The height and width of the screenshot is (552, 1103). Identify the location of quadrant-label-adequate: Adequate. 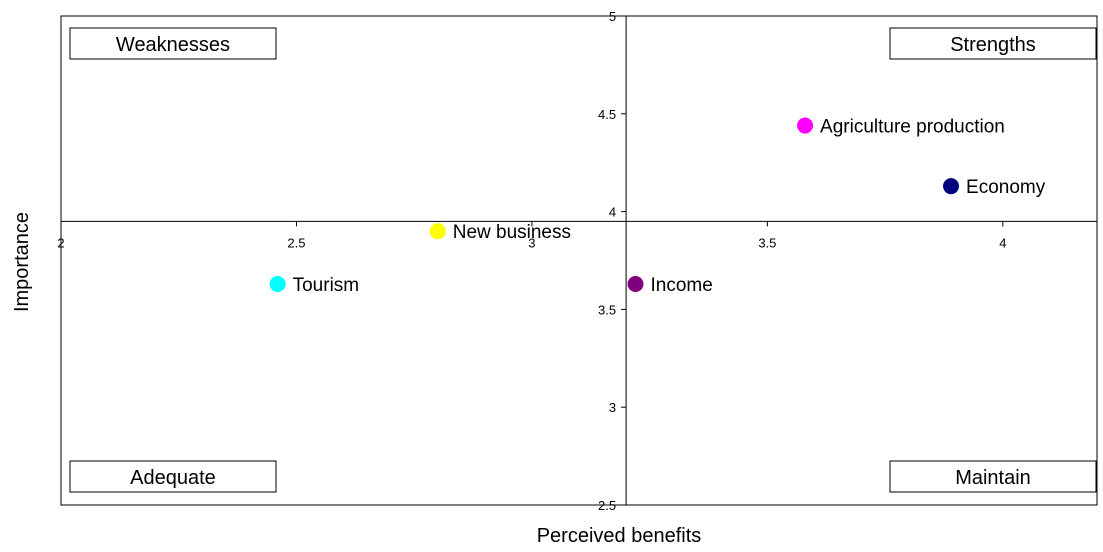
(173, 476).